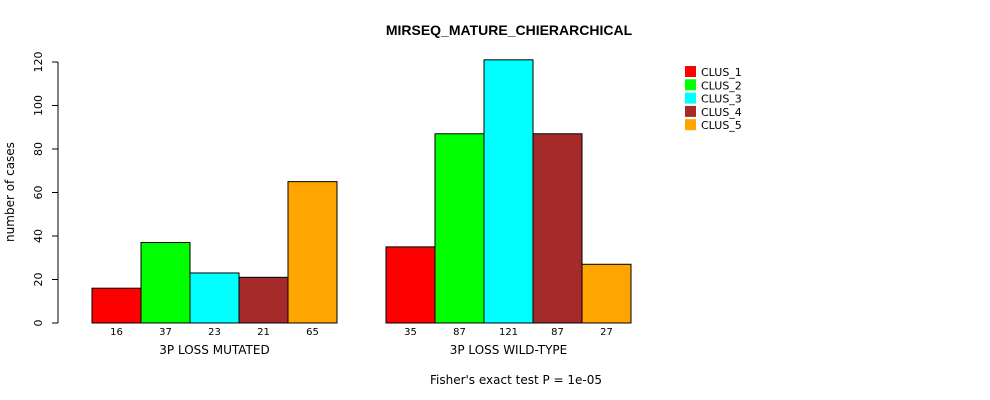  Describe the element at coordinates (363, 350) in the screenshot. I see `group-labels: 3P LOSS MUTATED 3P LOSS WILD-TYPE` at that location.